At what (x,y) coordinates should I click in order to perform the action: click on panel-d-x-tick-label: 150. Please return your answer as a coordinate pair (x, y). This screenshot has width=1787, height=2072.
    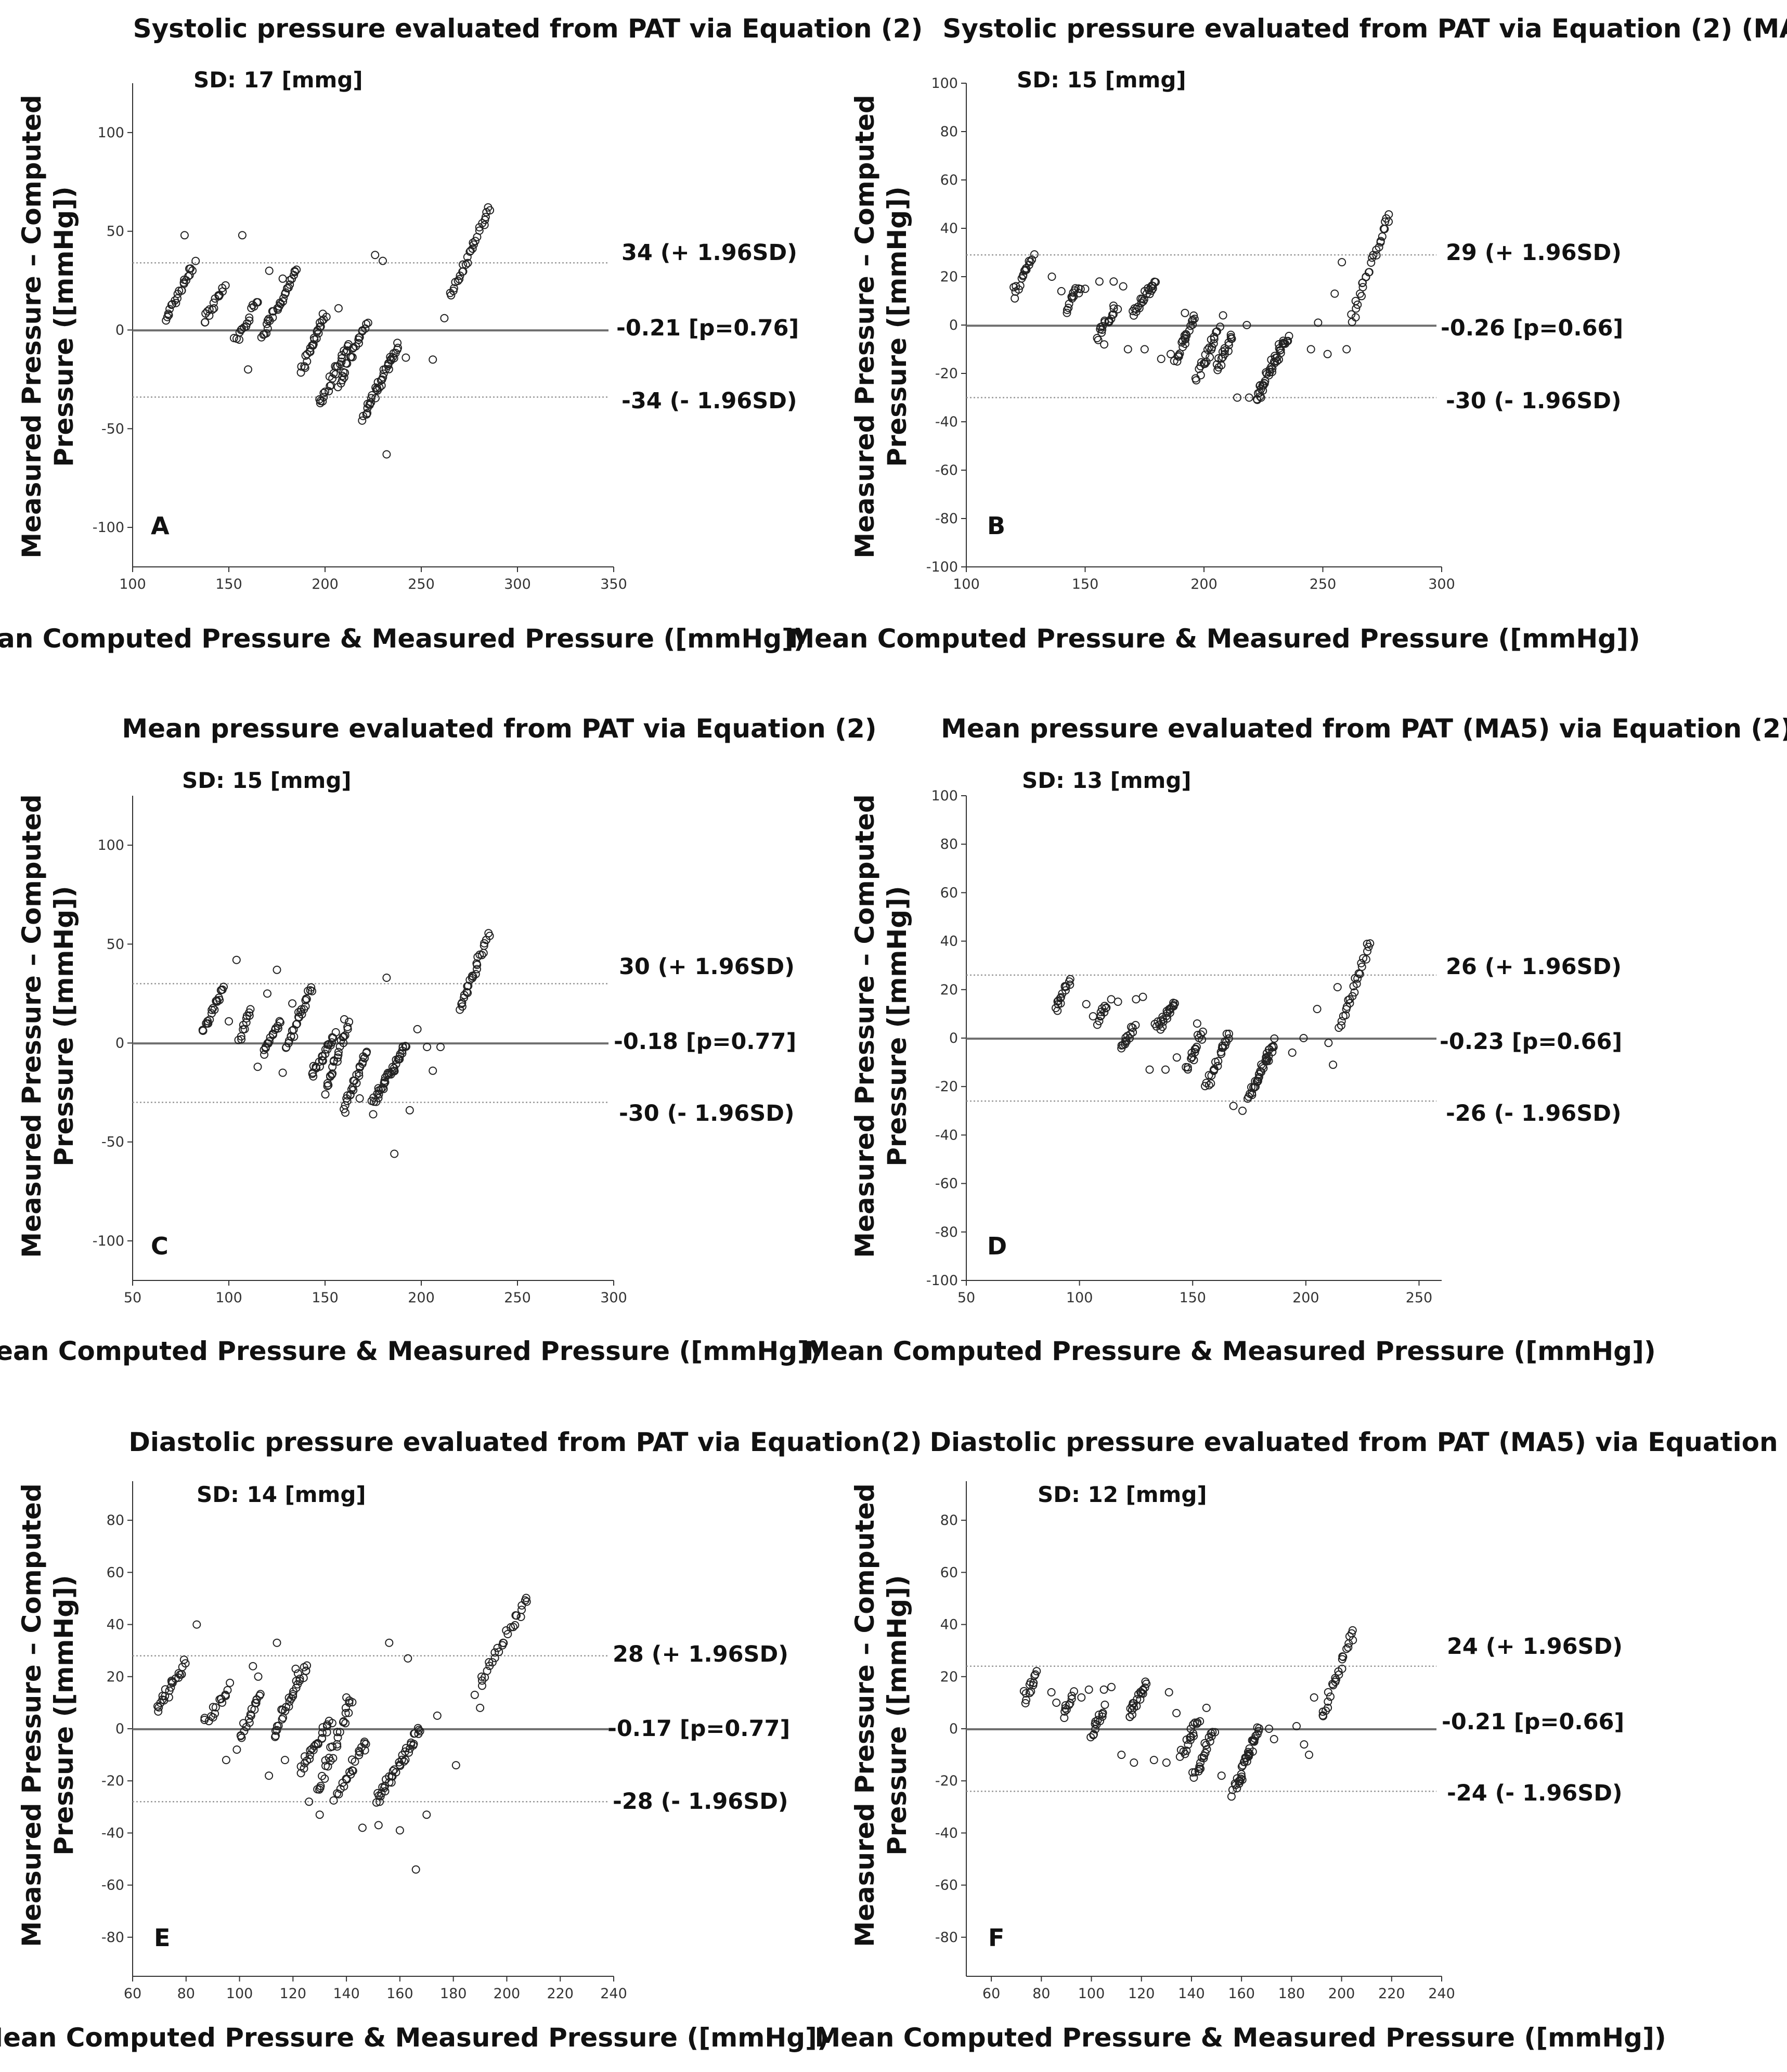
    Looking at the image, I should click on (1192, 1298).